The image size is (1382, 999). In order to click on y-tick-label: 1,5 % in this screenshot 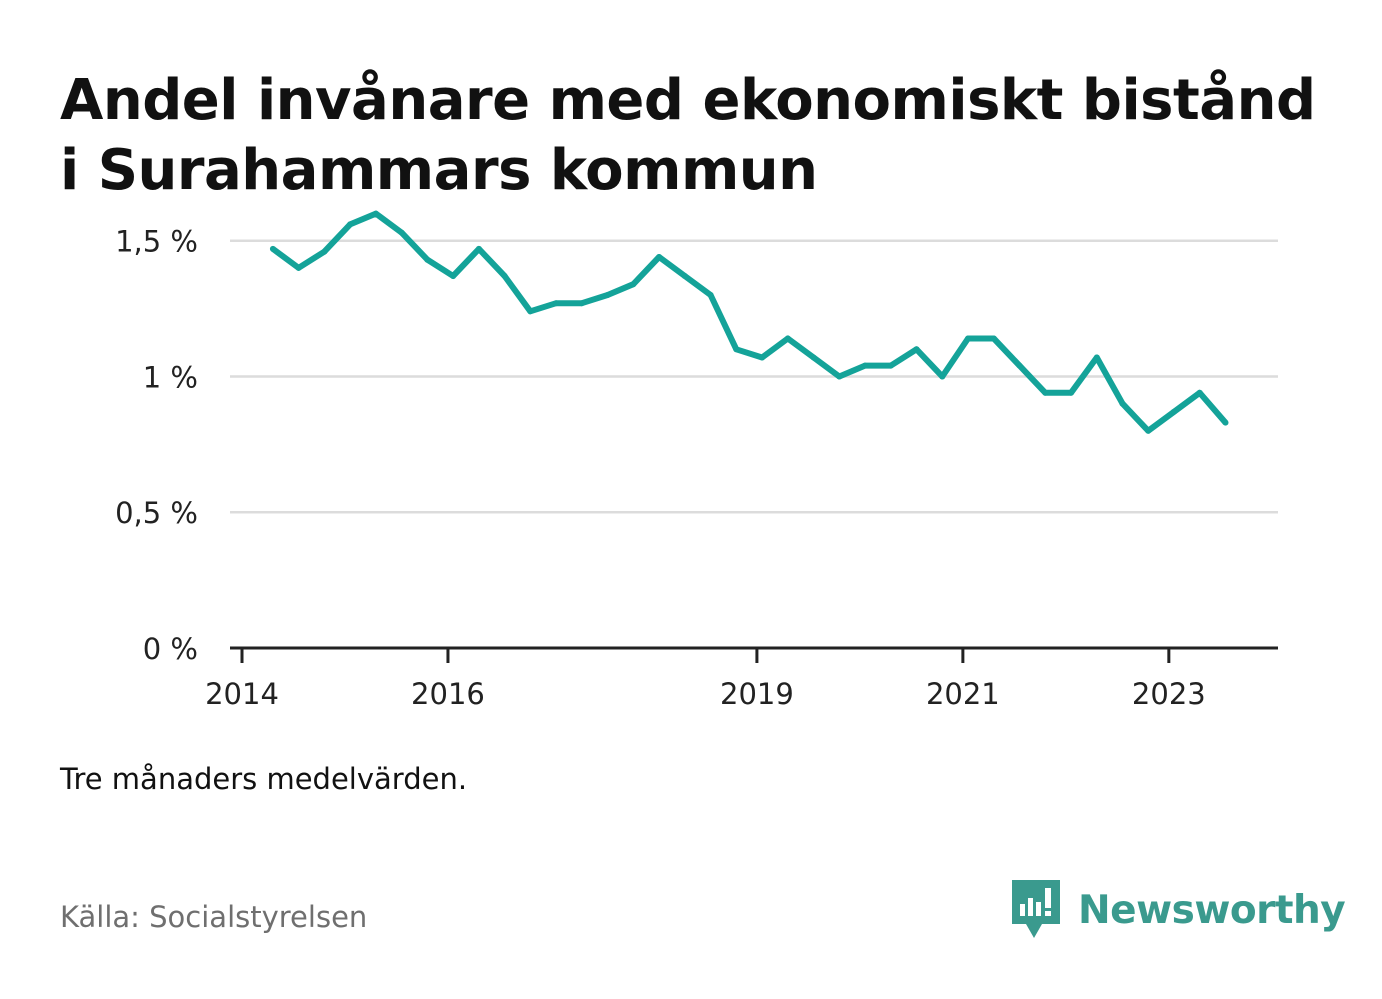, I will do `click(156, 242)`.